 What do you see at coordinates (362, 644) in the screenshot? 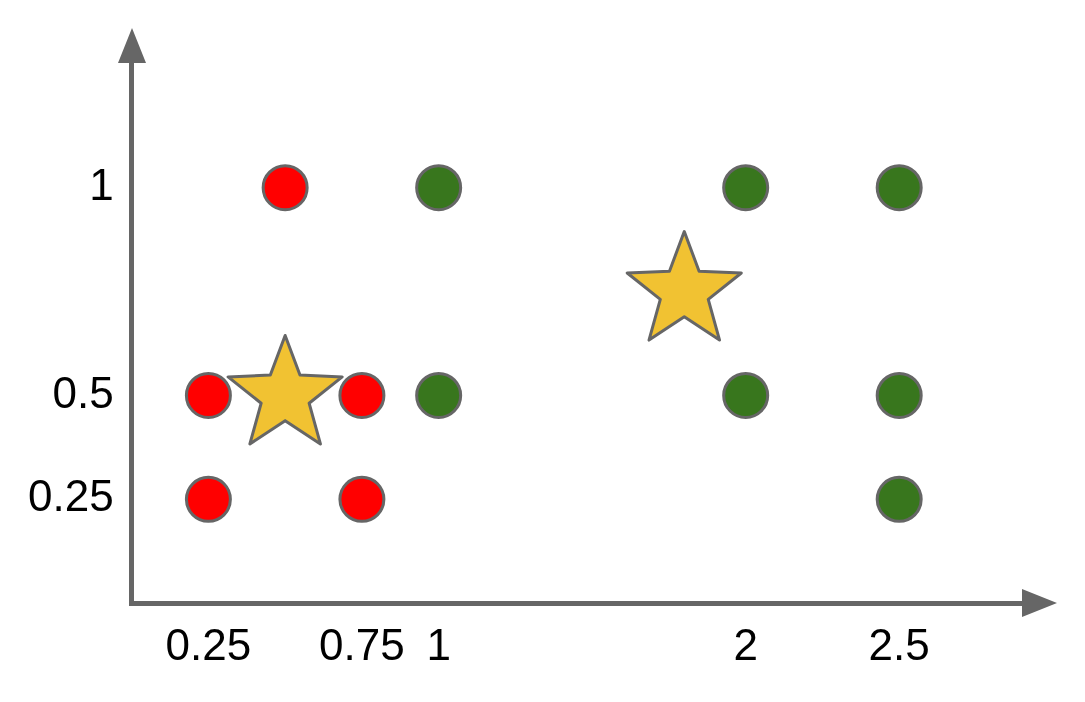
I see `x-tick-label: 0.75` at bounding box center [362, 644].